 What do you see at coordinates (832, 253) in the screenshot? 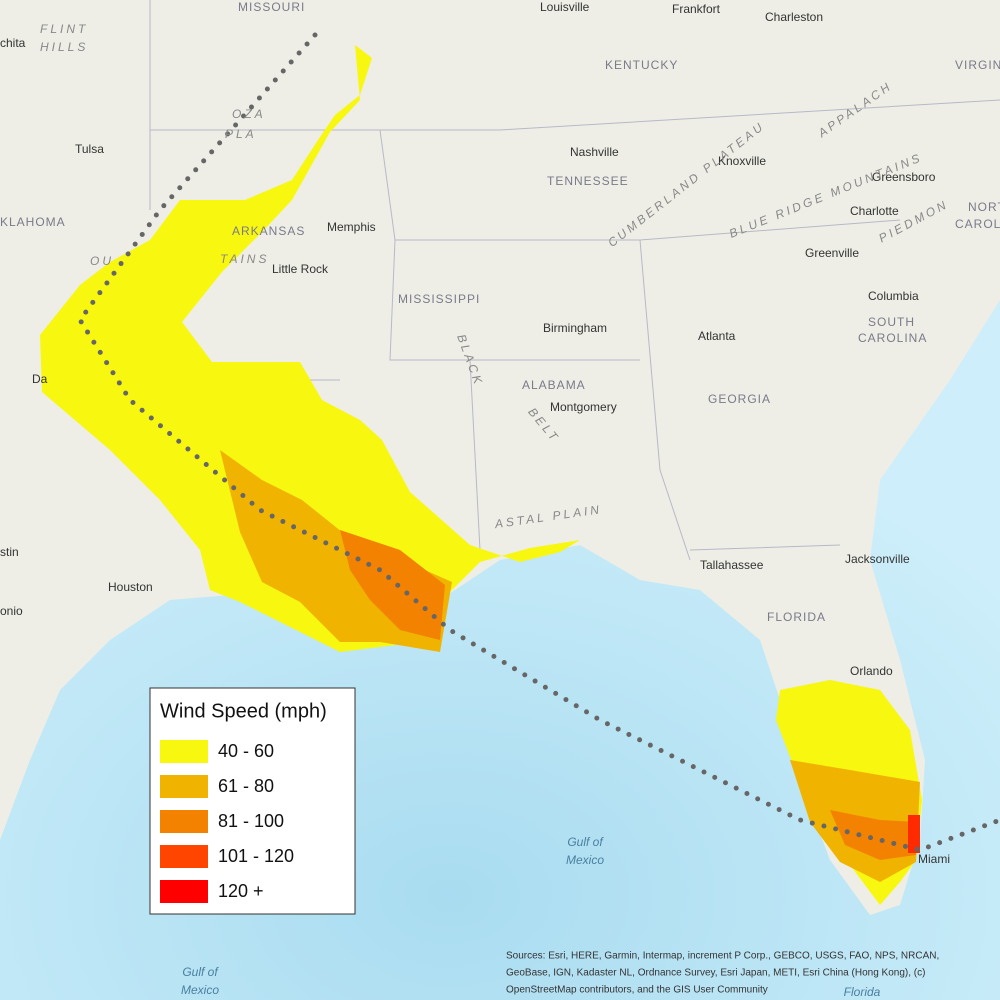
I see `city-label: Greenville` at bounding box center [832, 253].